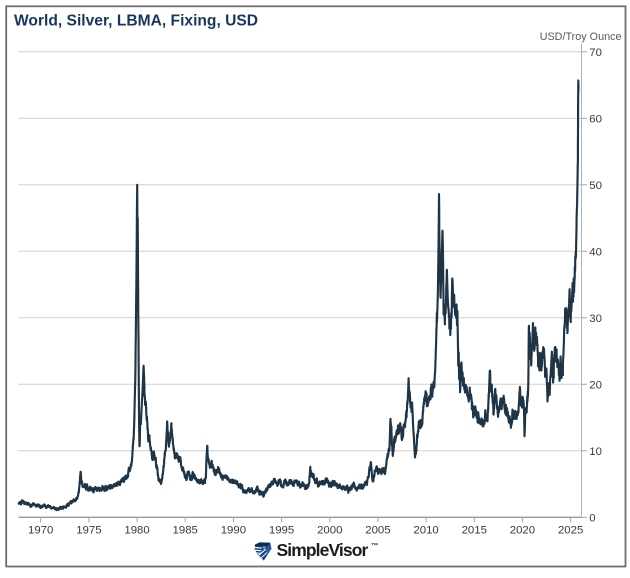 Image resolution: width=630 pixels, height=578 pixels. What do you see at coordinates (474, 530) in the screenshot?
I see `svg-text: 2015` at bounding box center [474, 530].